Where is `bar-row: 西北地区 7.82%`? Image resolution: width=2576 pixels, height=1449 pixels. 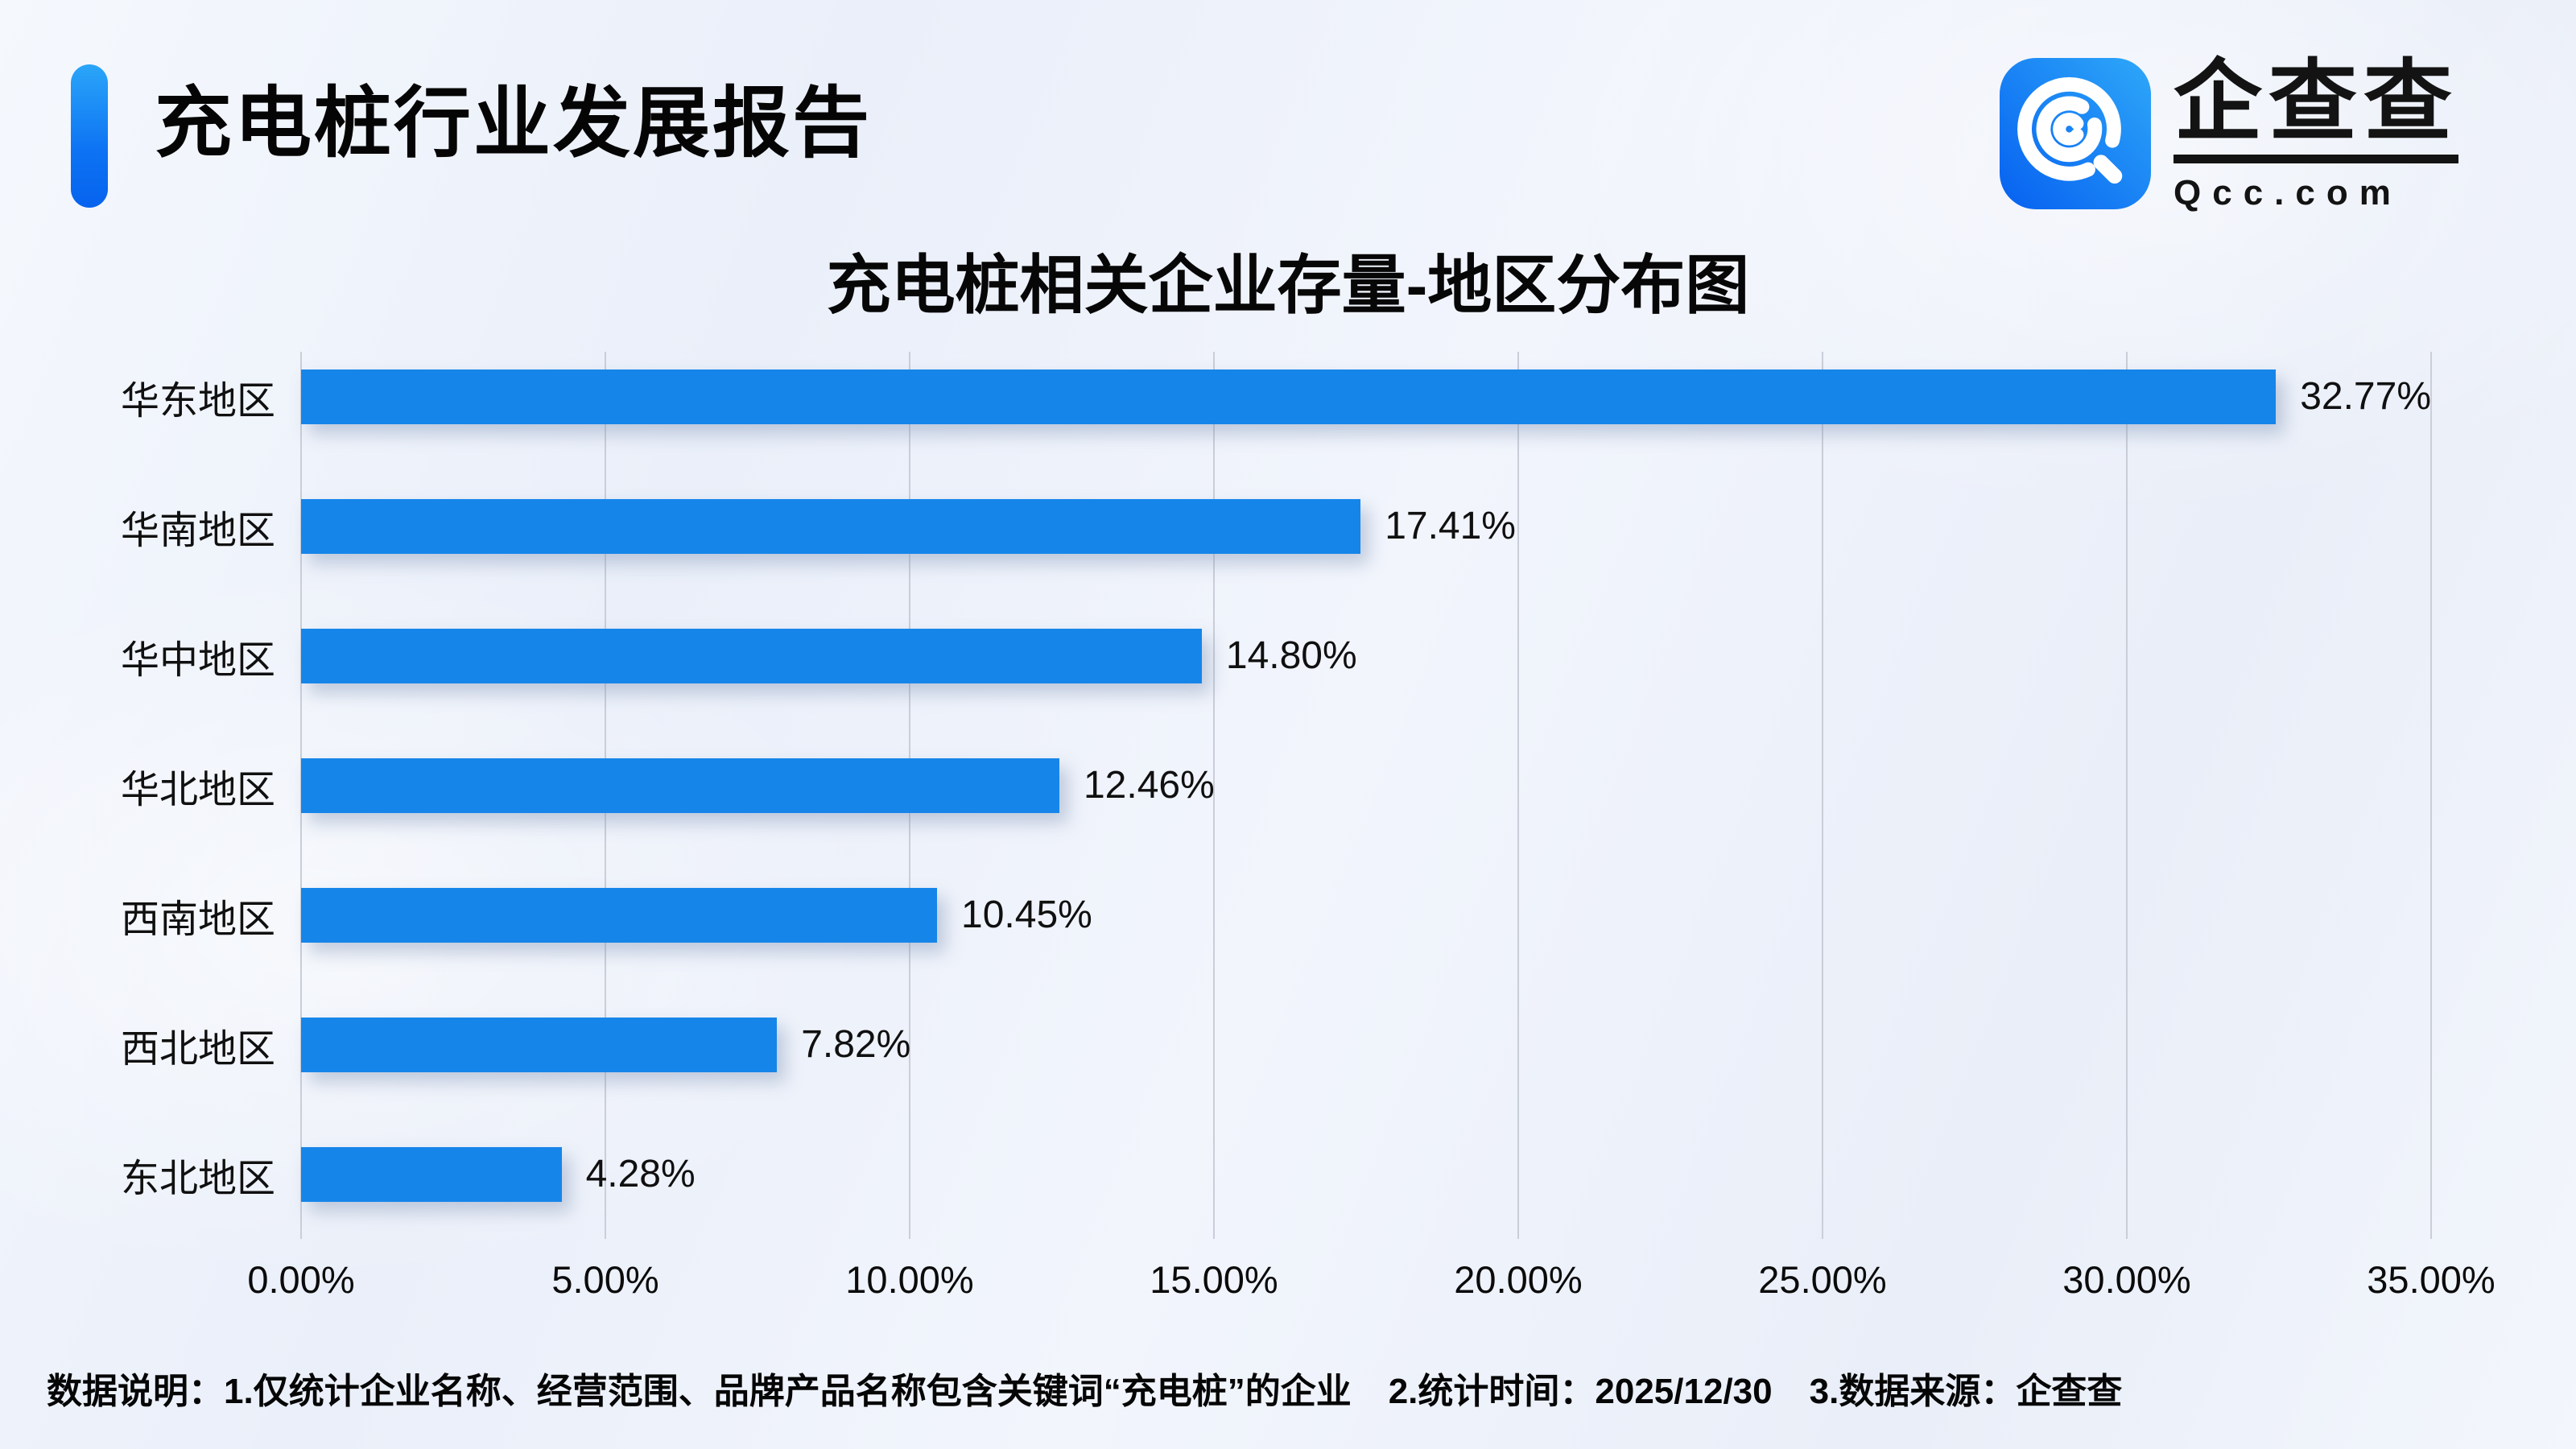 bar-row: 西北地区 7.82% is located at coordinates (1276, 1044).